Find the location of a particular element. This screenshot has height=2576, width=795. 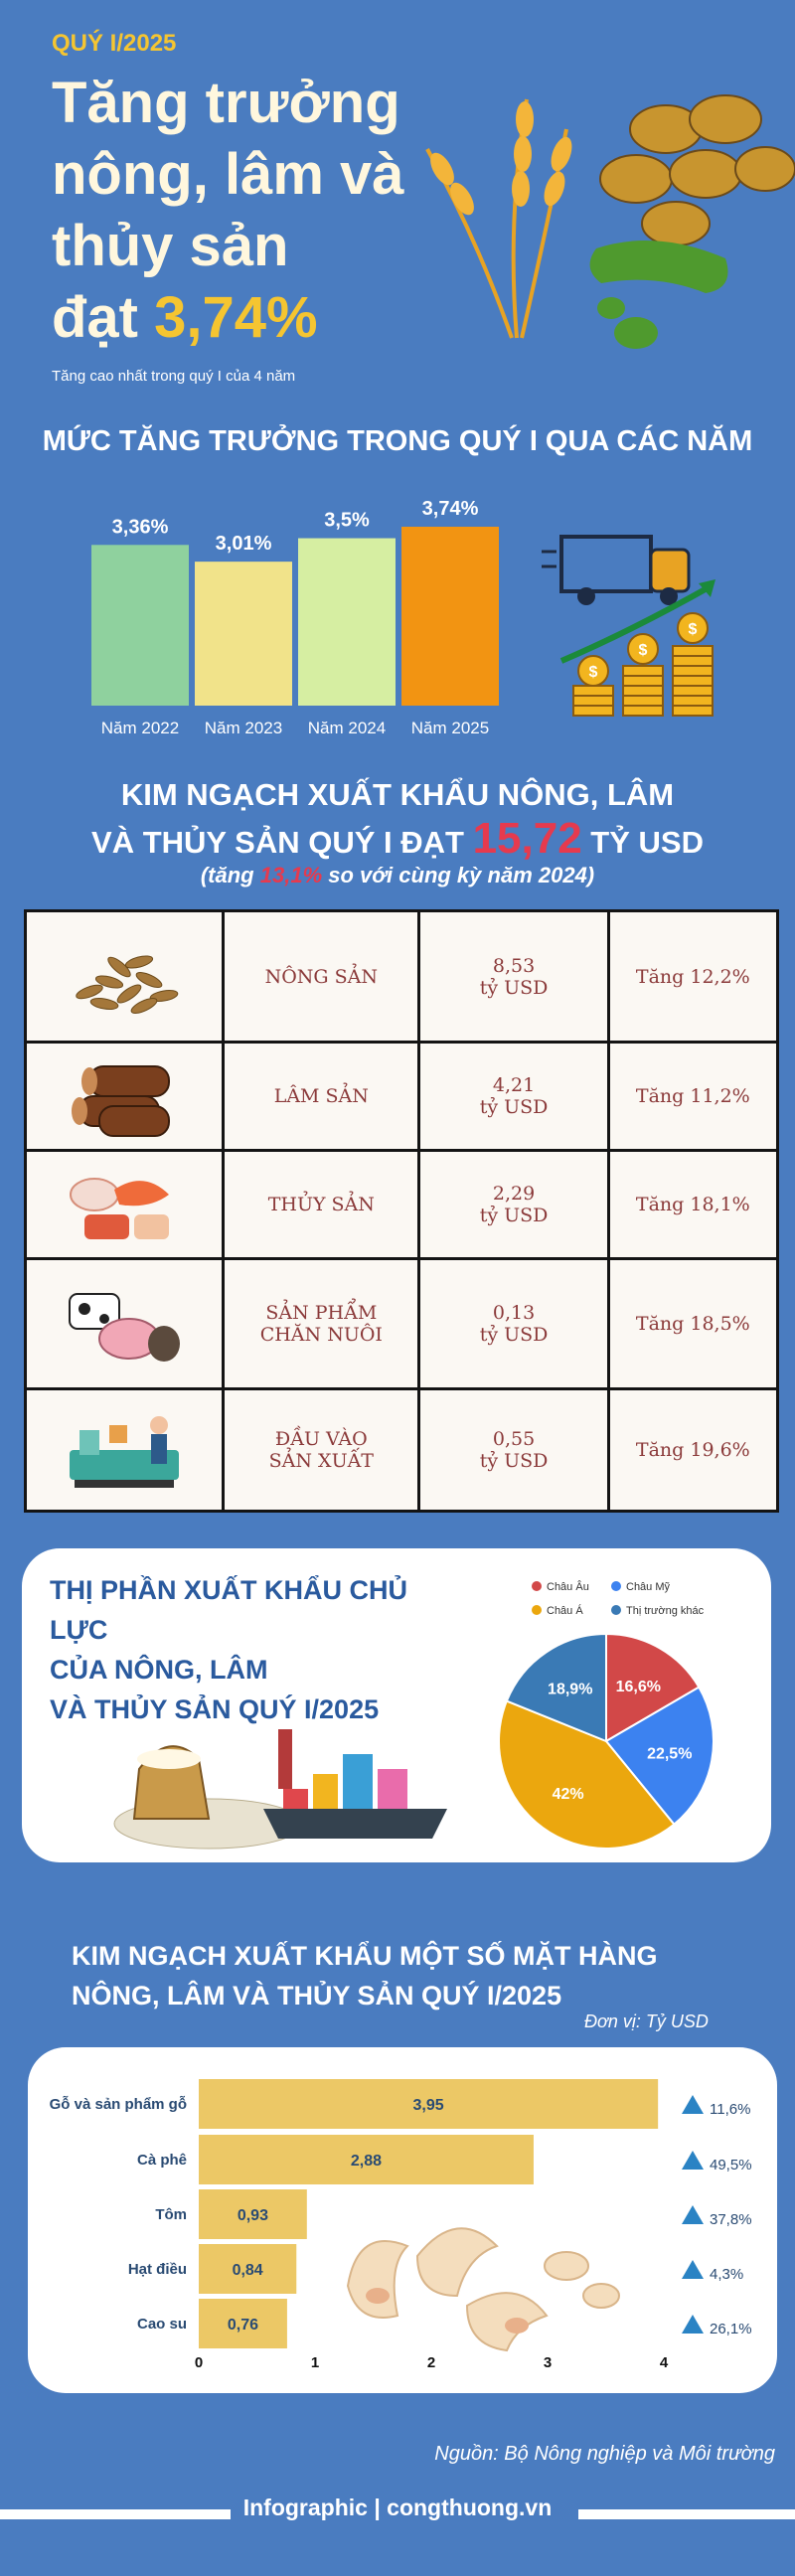

commodity-growth-label: 4,3% is located at coordinates (726, 2274).